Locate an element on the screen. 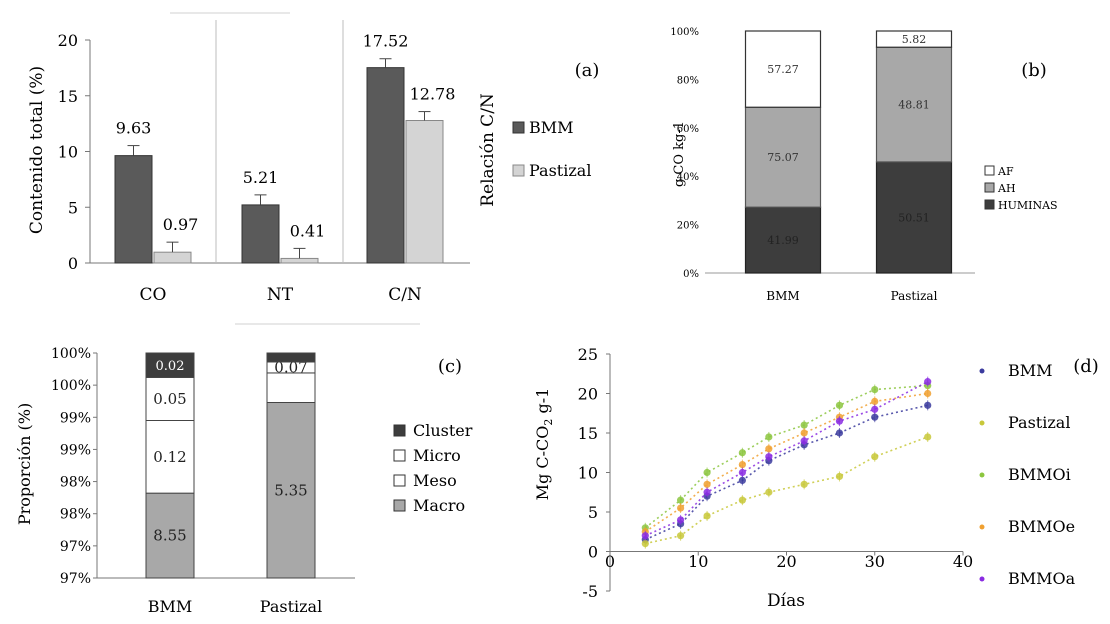 The height and width of the screenshot is (624, 1110). panel-d-legend-marker is located at coordinates (982, 579).